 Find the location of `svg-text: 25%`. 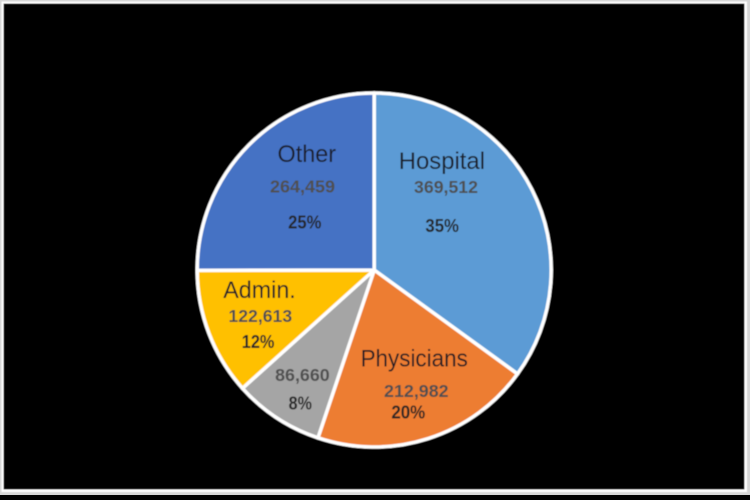

svg-text: 25% is located at coordinates (304, 222).